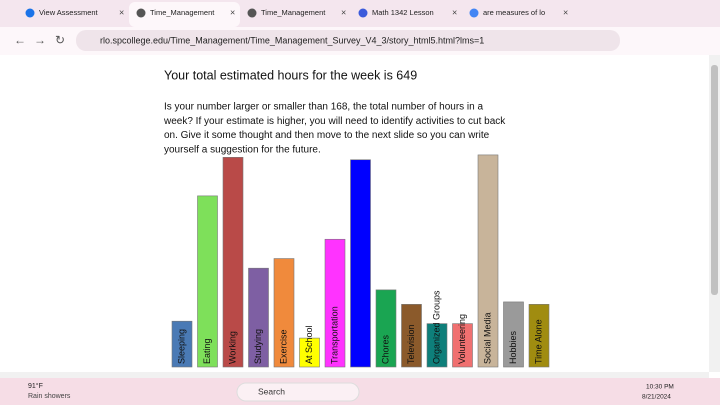  I want to click on bar-label: Transportation, so click(334, 335).